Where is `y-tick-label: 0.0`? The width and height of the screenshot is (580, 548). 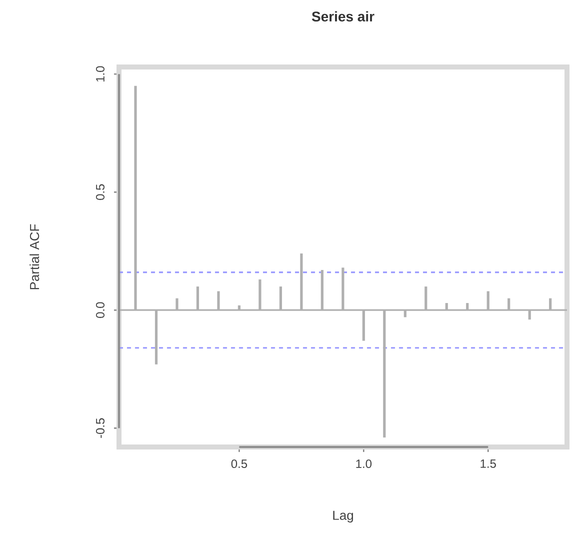 y-tick-label: 0.0 is located at coordinates (100, 310).